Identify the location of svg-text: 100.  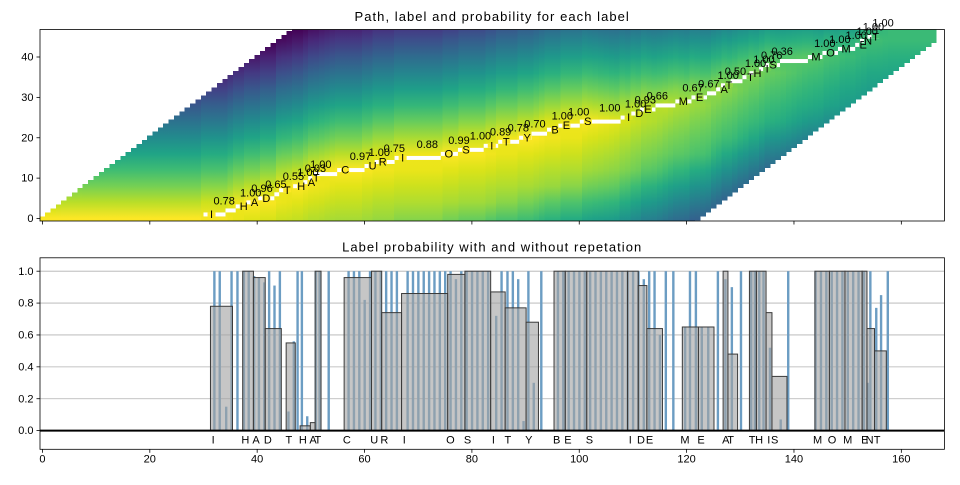
(579, 460).